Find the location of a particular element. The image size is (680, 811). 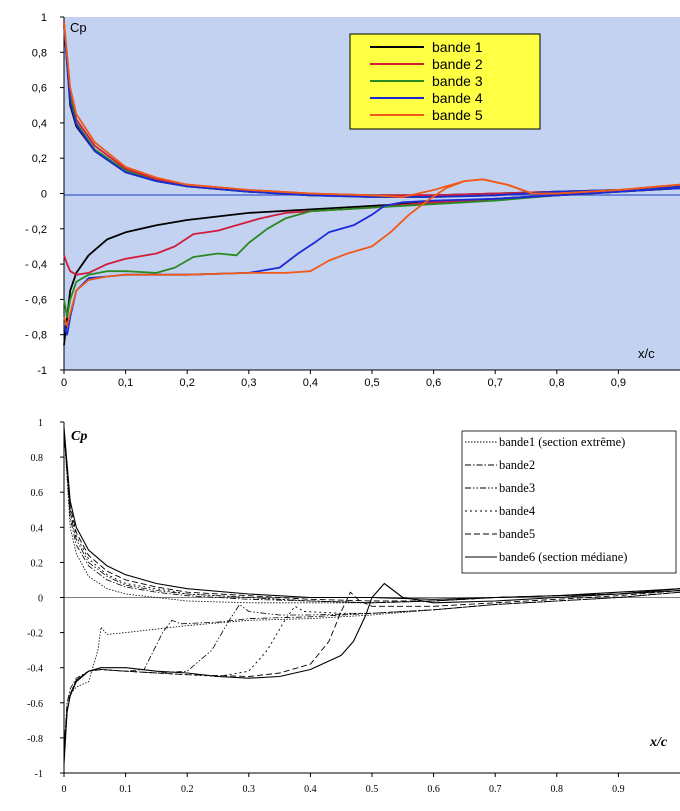

x-tick-label: 0,3 is located at coordinates (248, 383).